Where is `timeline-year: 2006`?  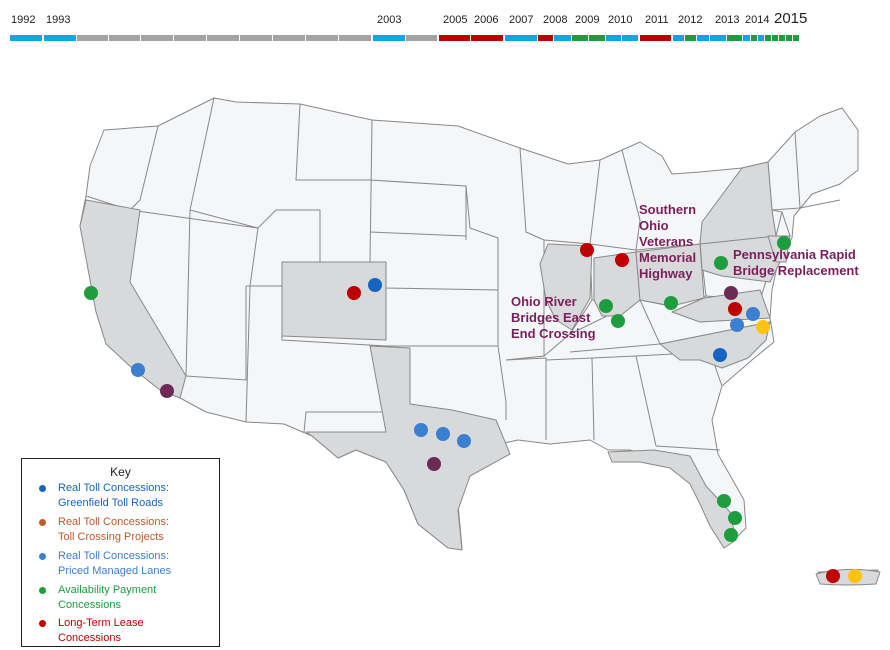 timeline-year: 2006 is located at coordinates (486, 20).